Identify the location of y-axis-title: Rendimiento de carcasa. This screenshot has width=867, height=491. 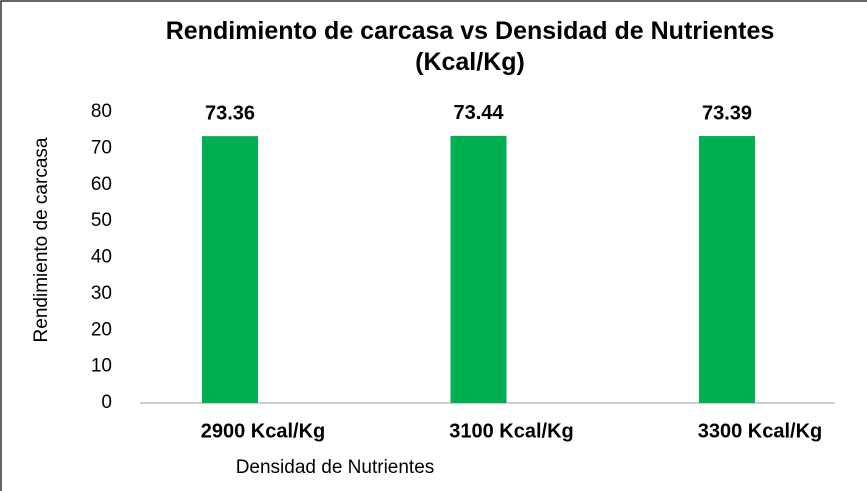
(41, 239).